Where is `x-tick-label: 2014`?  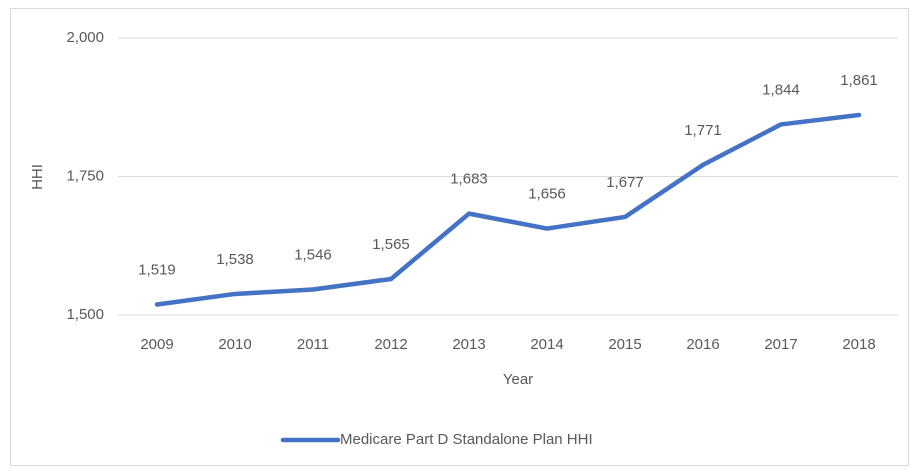 x-tick-label: 2014 is located at coordinates (546, 344).